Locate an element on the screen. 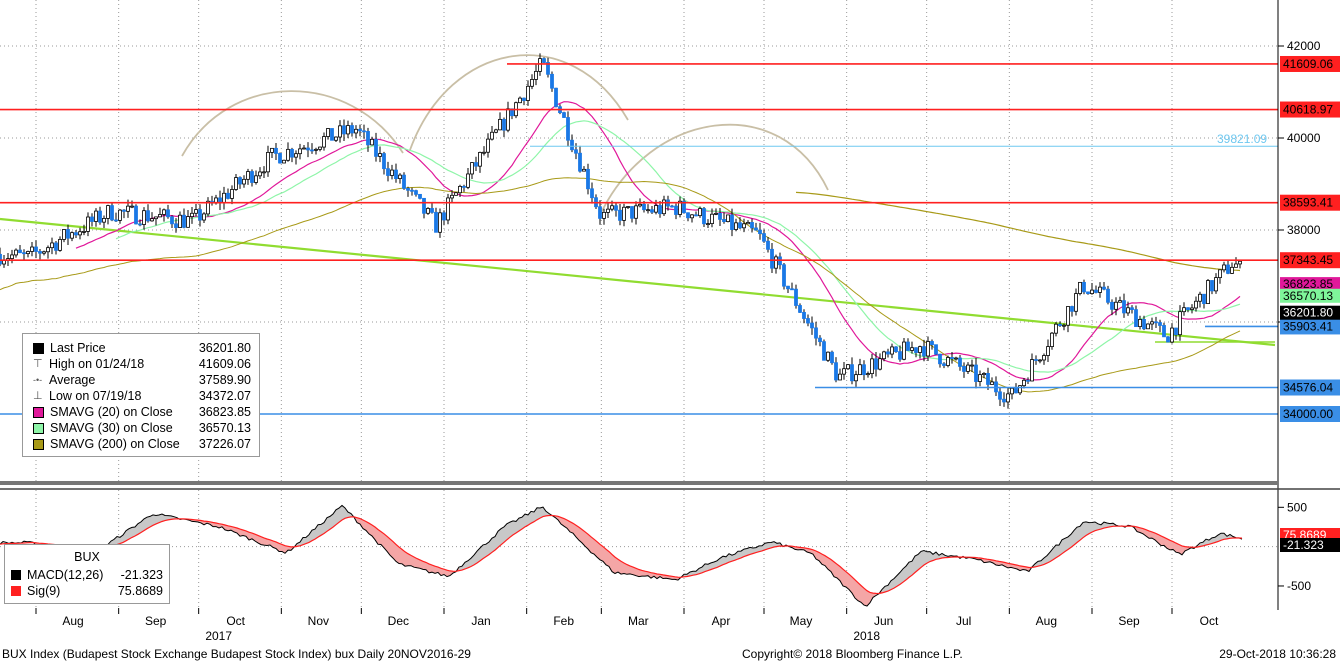  high-legend-icon: ⊤ is located at coordinates (38, 364).